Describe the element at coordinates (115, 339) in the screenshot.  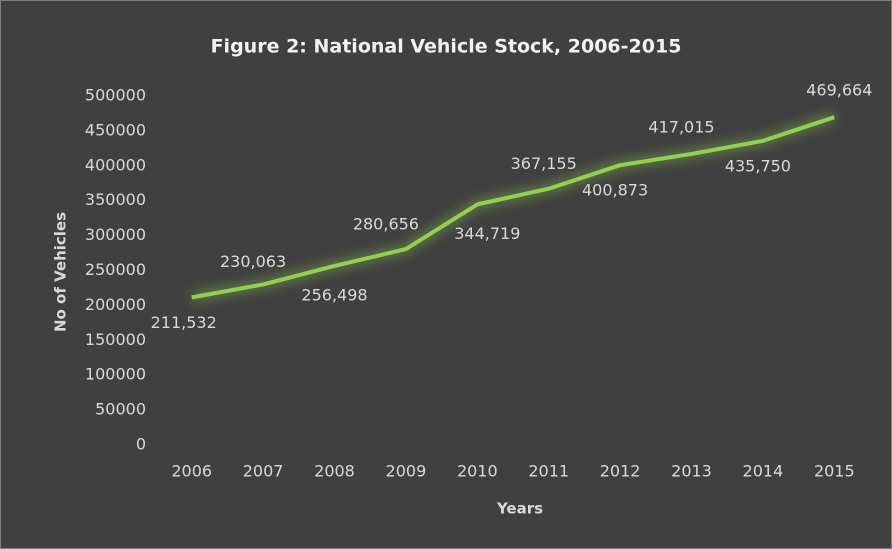
I see `y-tick-label: 150000` at that location.